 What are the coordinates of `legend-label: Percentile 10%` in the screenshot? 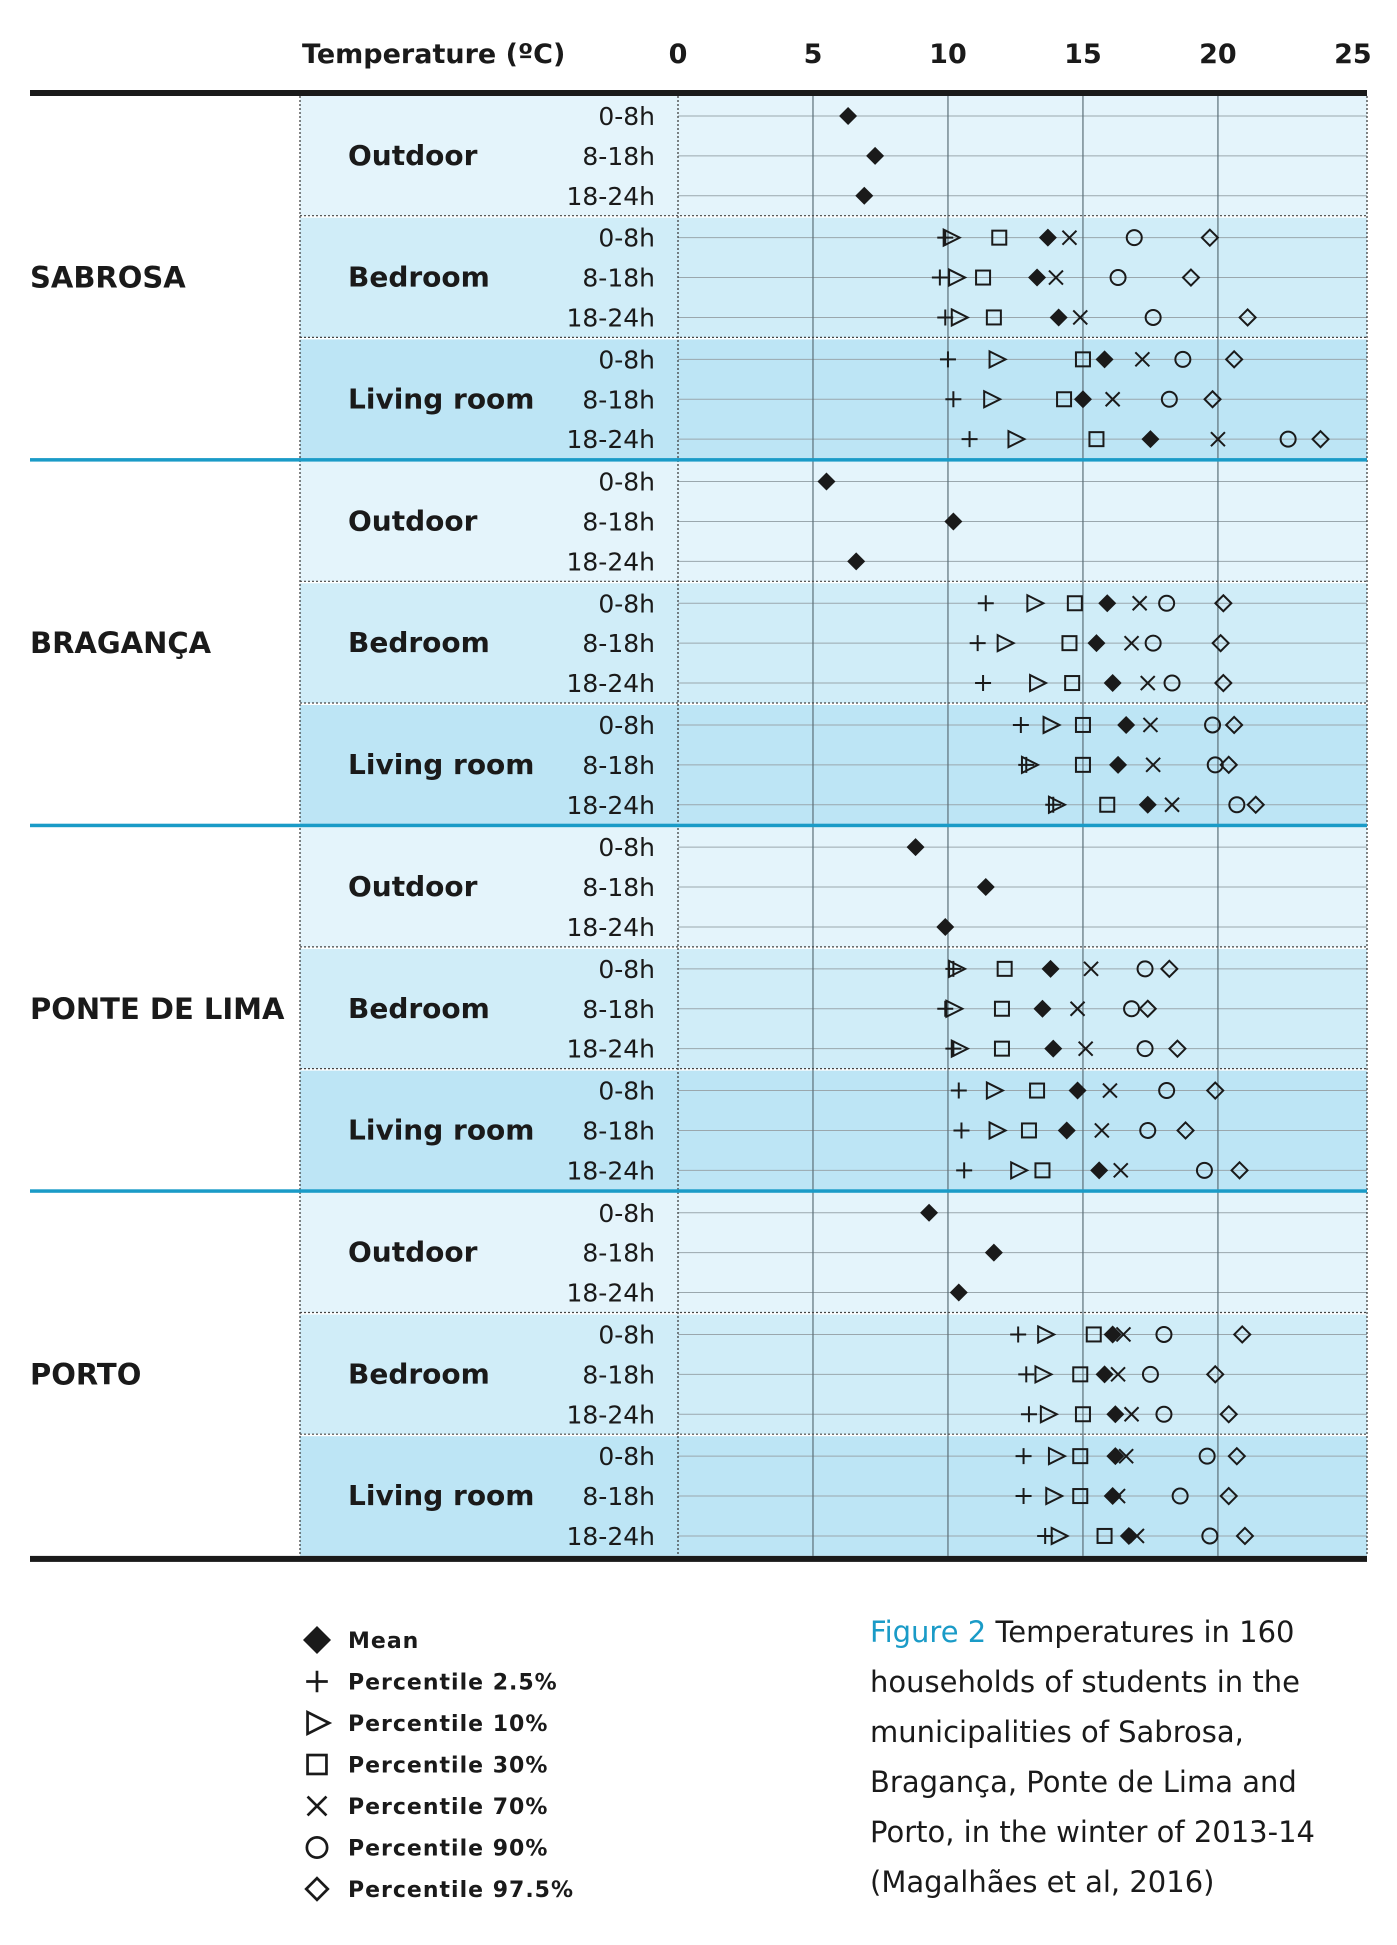 It's located at (448, 1724).